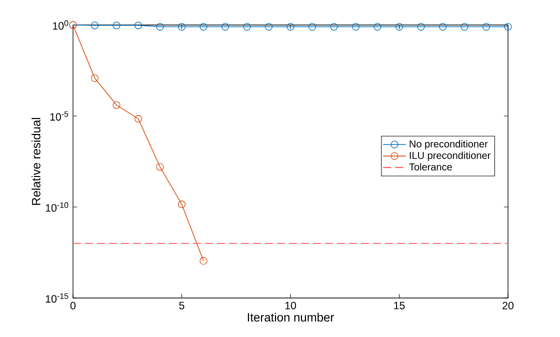  Describe the element at coordinates (291, 317) in the screenshot. I see `x-axis-title: Iteration number` at that location.